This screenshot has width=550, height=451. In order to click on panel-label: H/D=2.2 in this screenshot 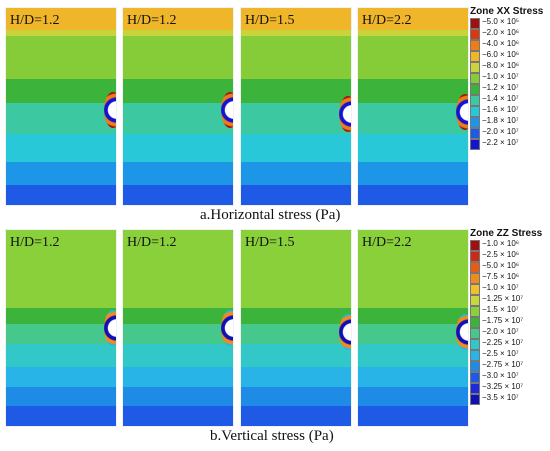, I will do `click(387, 20)`.